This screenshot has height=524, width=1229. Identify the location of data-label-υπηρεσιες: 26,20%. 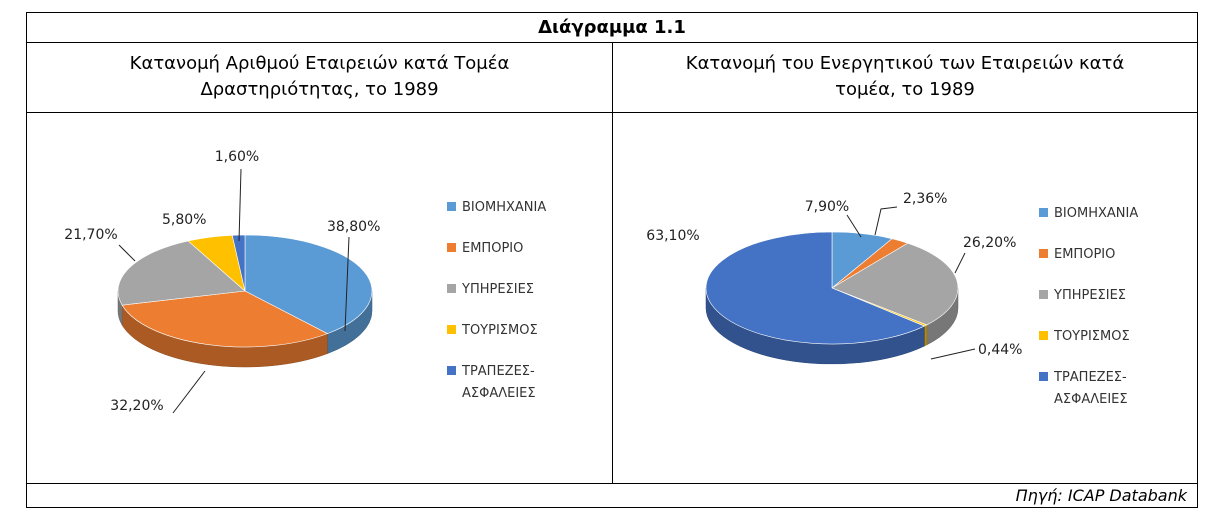
(989, 243).